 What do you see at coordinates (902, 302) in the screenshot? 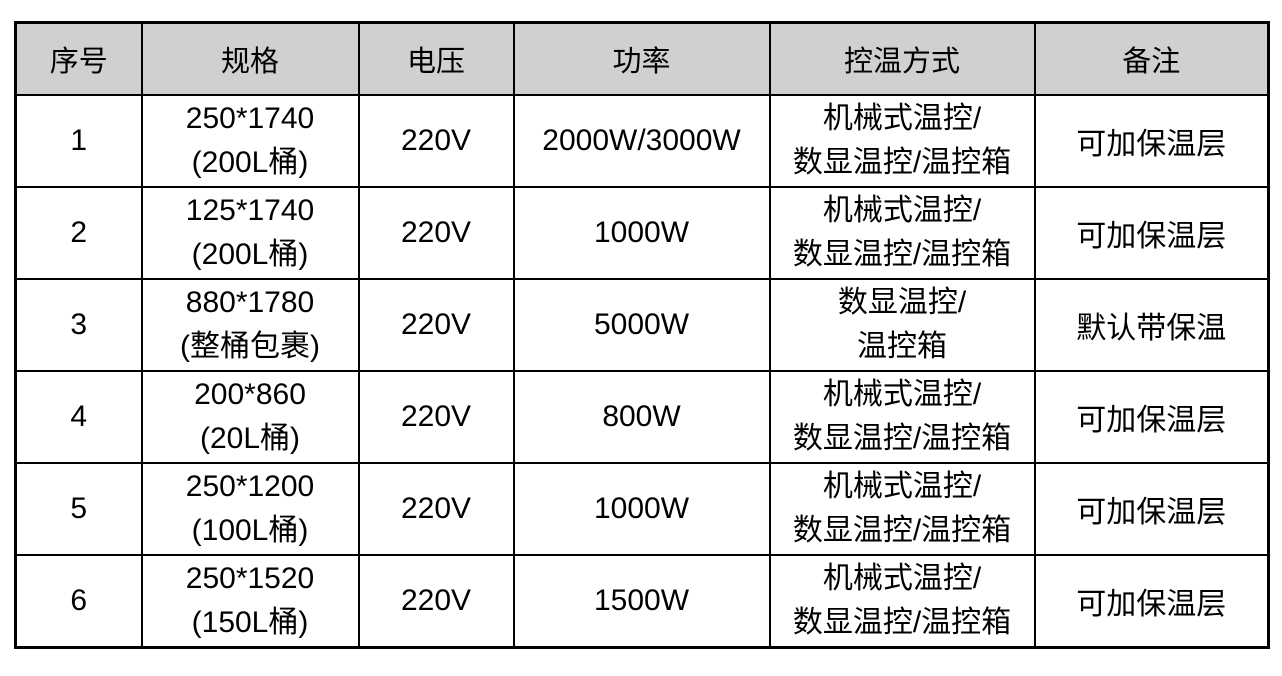
I see `control-method-line1: 数显温控/` at bounding box center [902, 302].